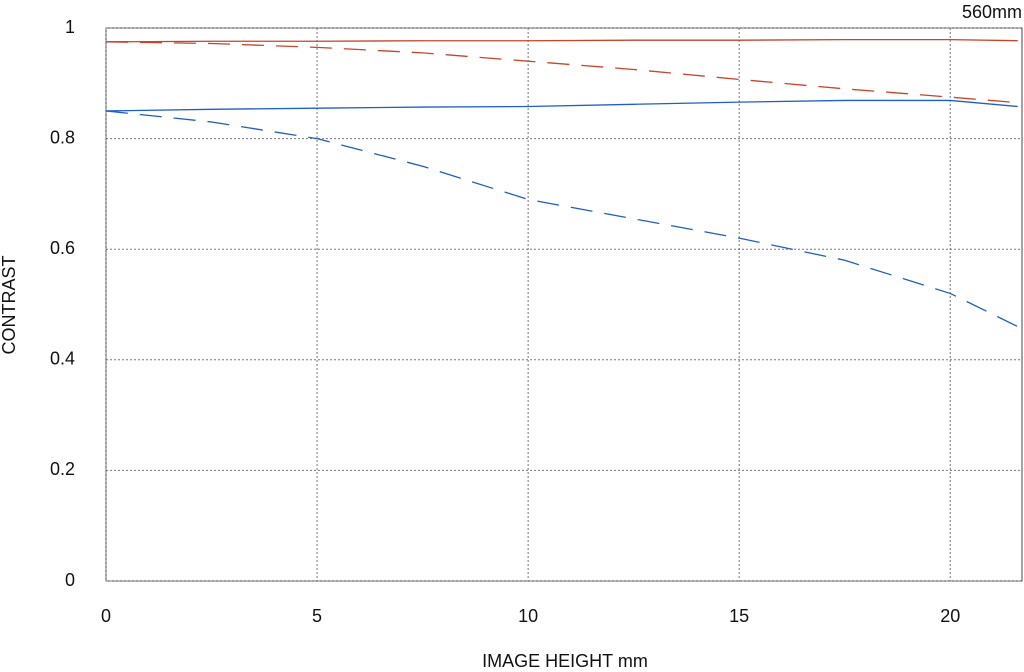 The width and height of the screenshot is (1024, 672). Describe the element at coordinates (739, 616) in the screenshot. I see `x-tick-label: 15` at that location.